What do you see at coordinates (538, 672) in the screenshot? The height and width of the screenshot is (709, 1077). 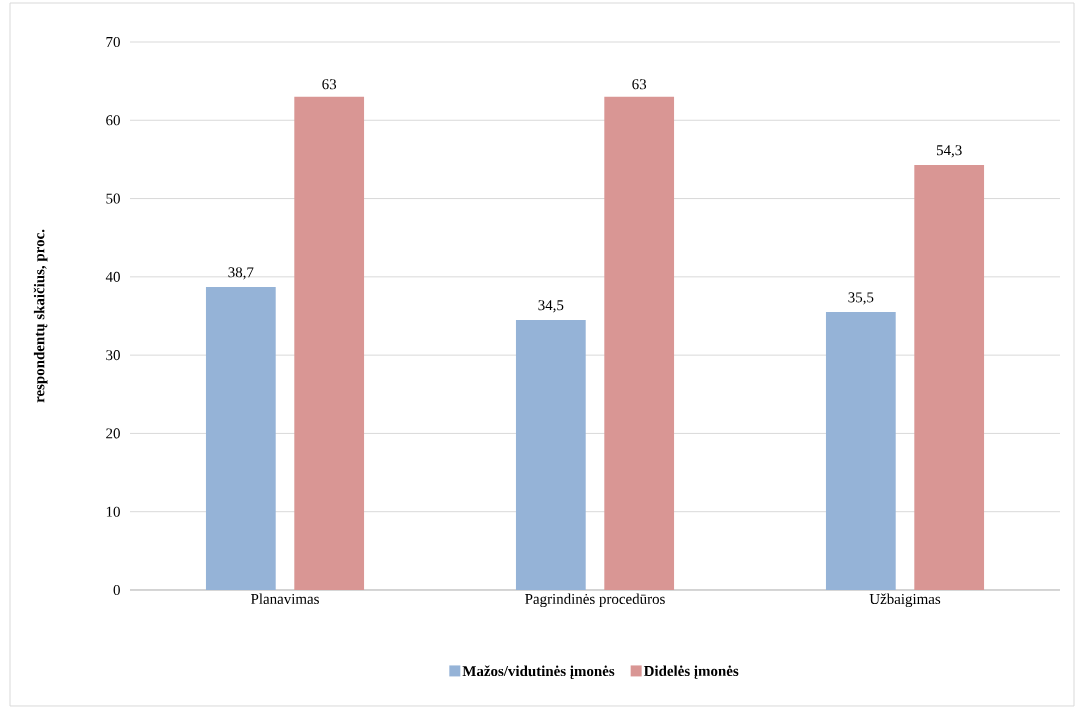 I see `legend-label: Mažos/vidutinės įmonės` at bounding box center [538, 672].